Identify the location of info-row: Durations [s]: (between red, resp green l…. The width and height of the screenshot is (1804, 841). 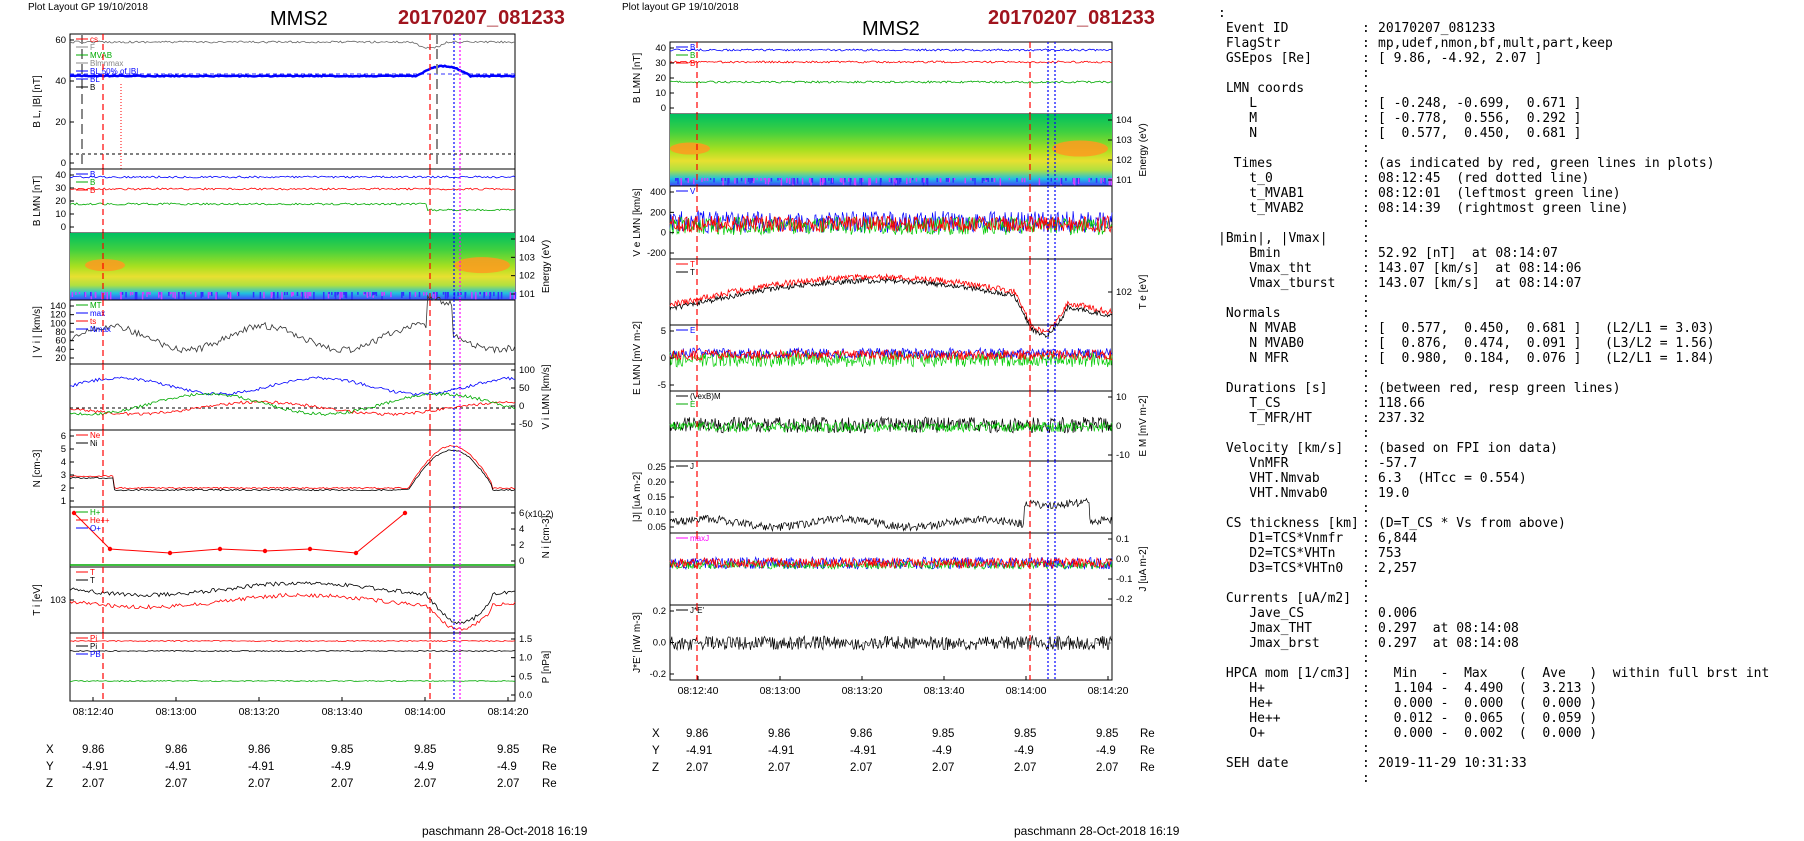
(1508, 388).